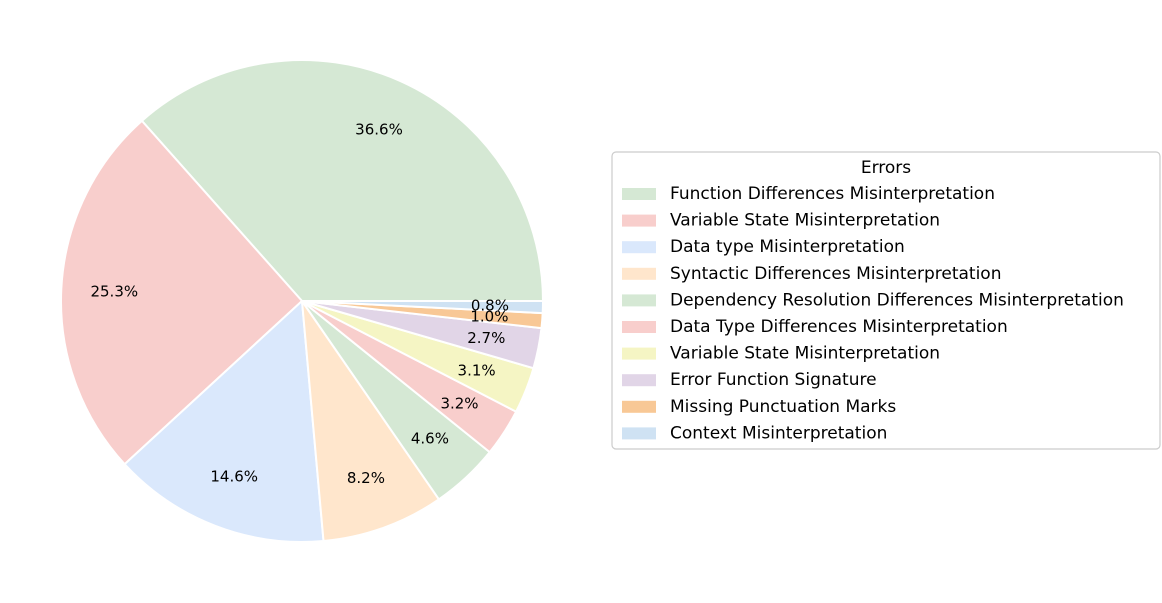 This screenshot has height=603, width=1162. What do you see at coordinates (773, 380) in the screenshot?
I see `legend-label-8: Error Function Signature` at bounding box center [773, 380].